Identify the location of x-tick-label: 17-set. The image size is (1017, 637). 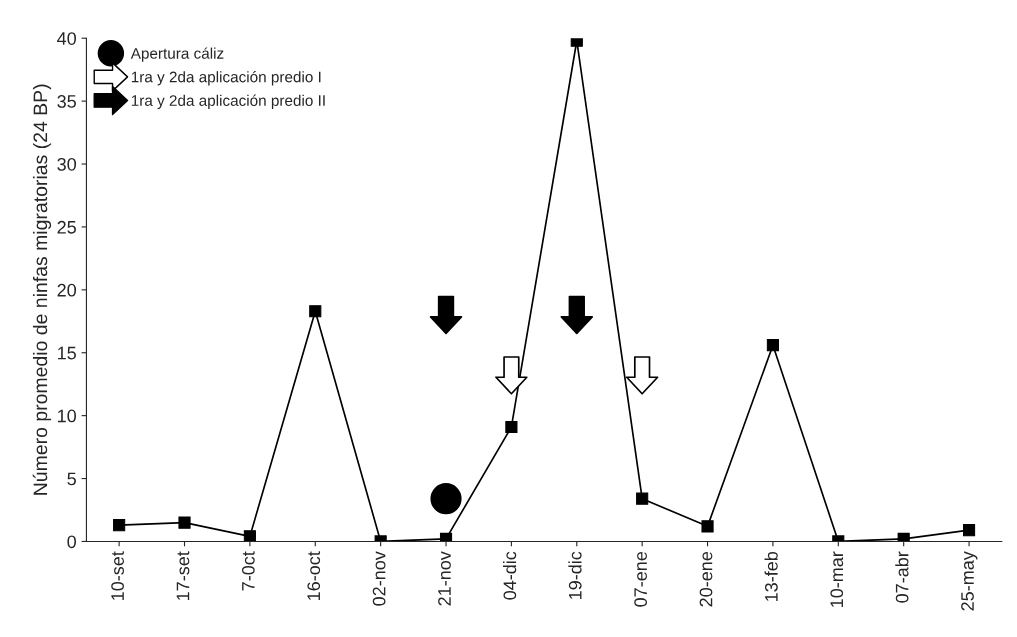
(183, 575).